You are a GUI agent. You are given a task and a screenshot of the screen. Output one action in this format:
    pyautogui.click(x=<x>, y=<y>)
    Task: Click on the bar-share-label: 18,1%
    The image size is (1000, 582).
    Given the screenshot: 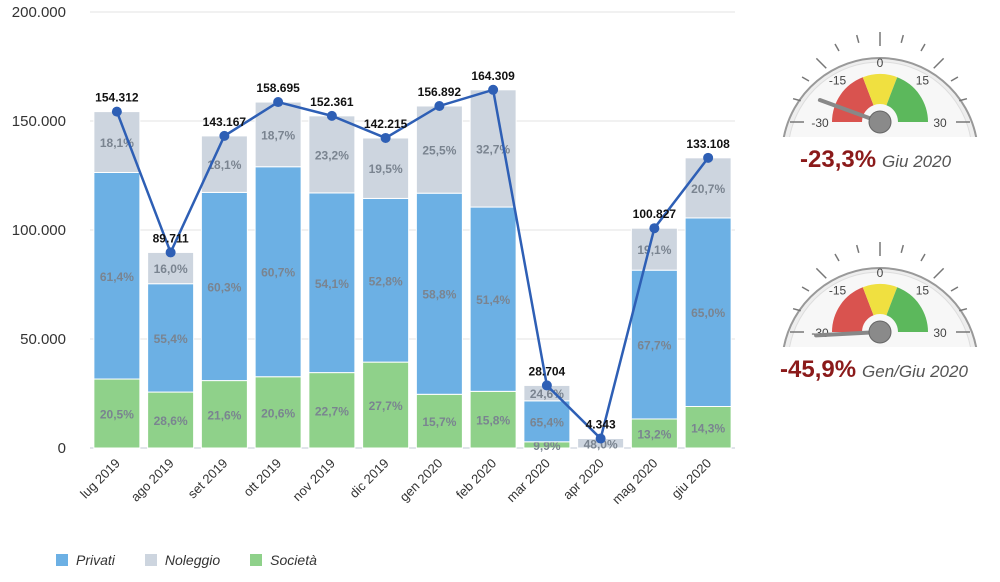 What is the action you would take?
    pyautogui.click(x=117, y=143)
    